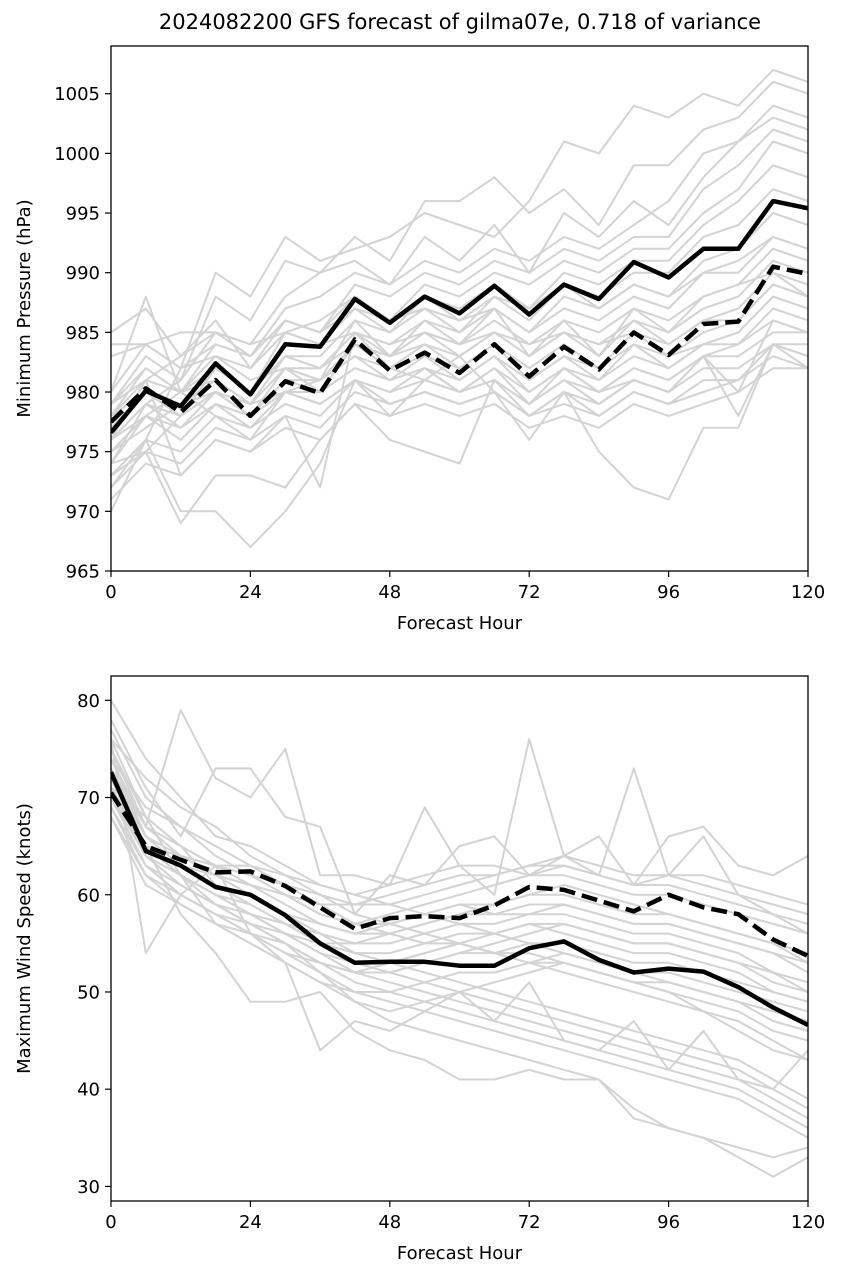  What do you see at coordinates (83, 512) in the screenshot?
I see `y-tick-label: 970` at bounding box center [83, 512].